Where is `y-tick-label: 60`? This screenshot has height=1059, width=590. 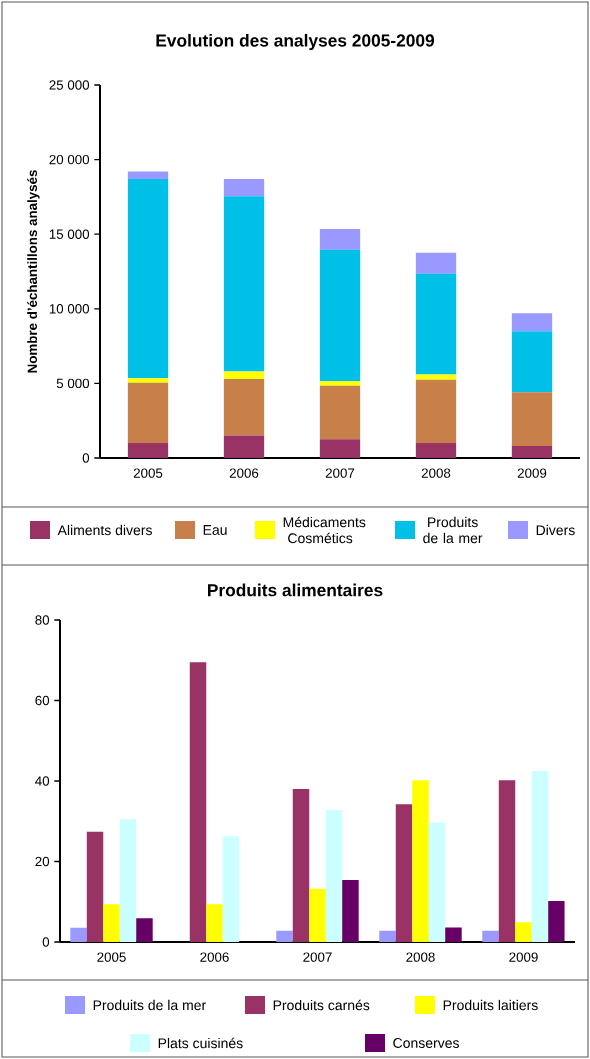
y-tick-label: 60 is located at coordinates (42, 700).